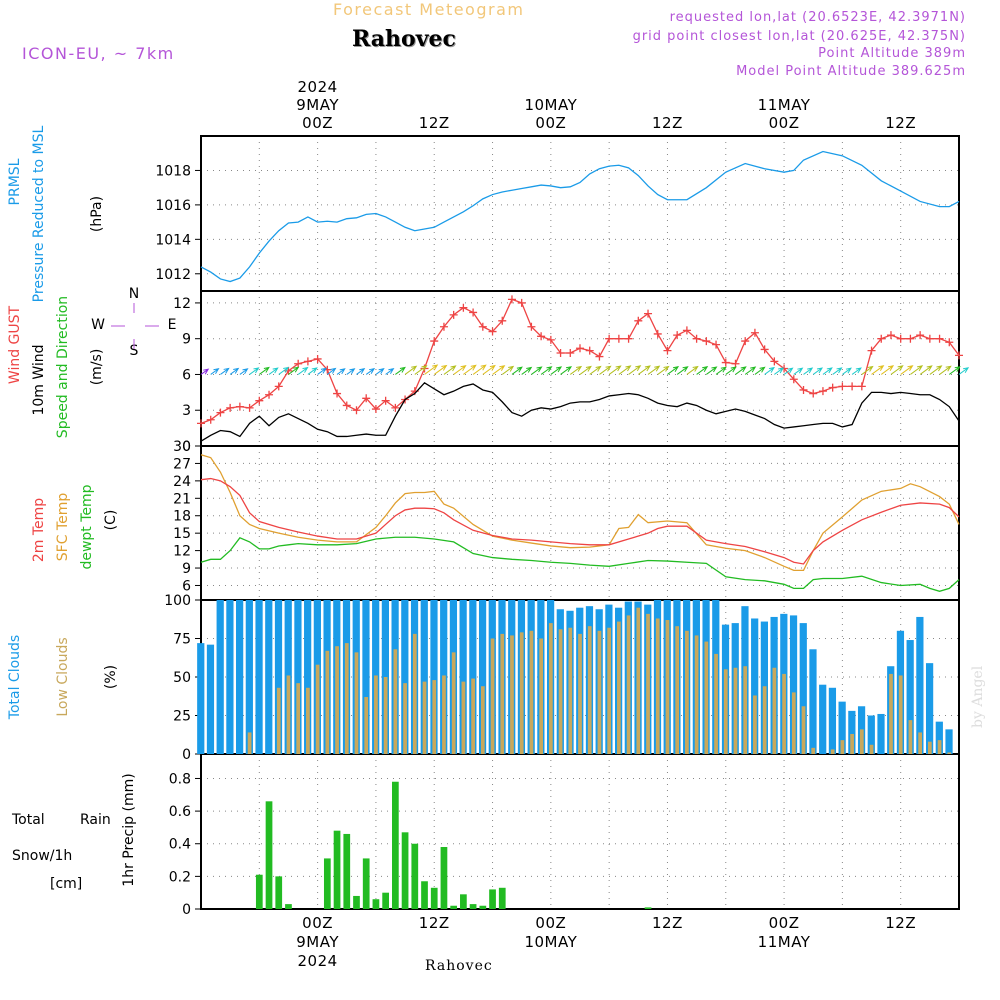 This screenshot has width=1000, height=1000. Describe the element at coordinates (817, 17) in the screenshot. I see `requested-coords: requested lon,lat (20.6523E, 42.3971N)` at that location.